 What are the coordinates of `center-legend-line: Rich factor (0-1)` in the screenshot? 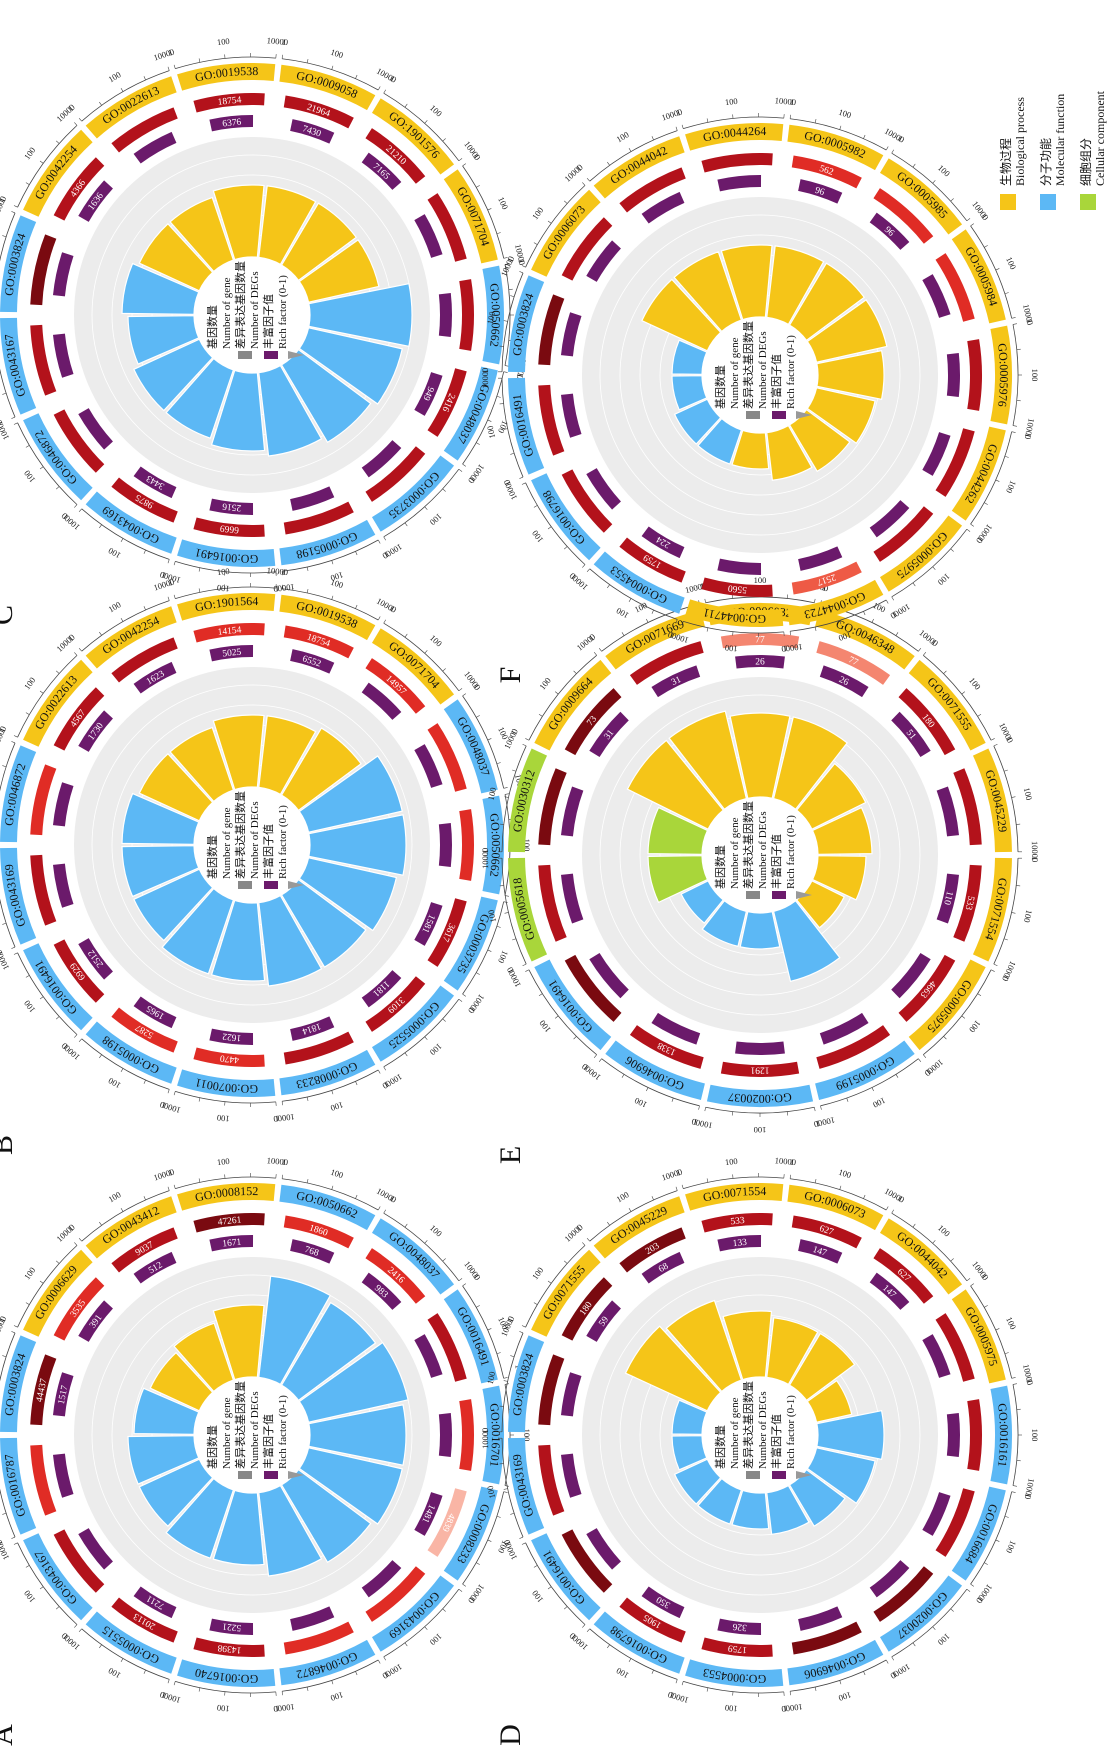 It's located at (791, 852).